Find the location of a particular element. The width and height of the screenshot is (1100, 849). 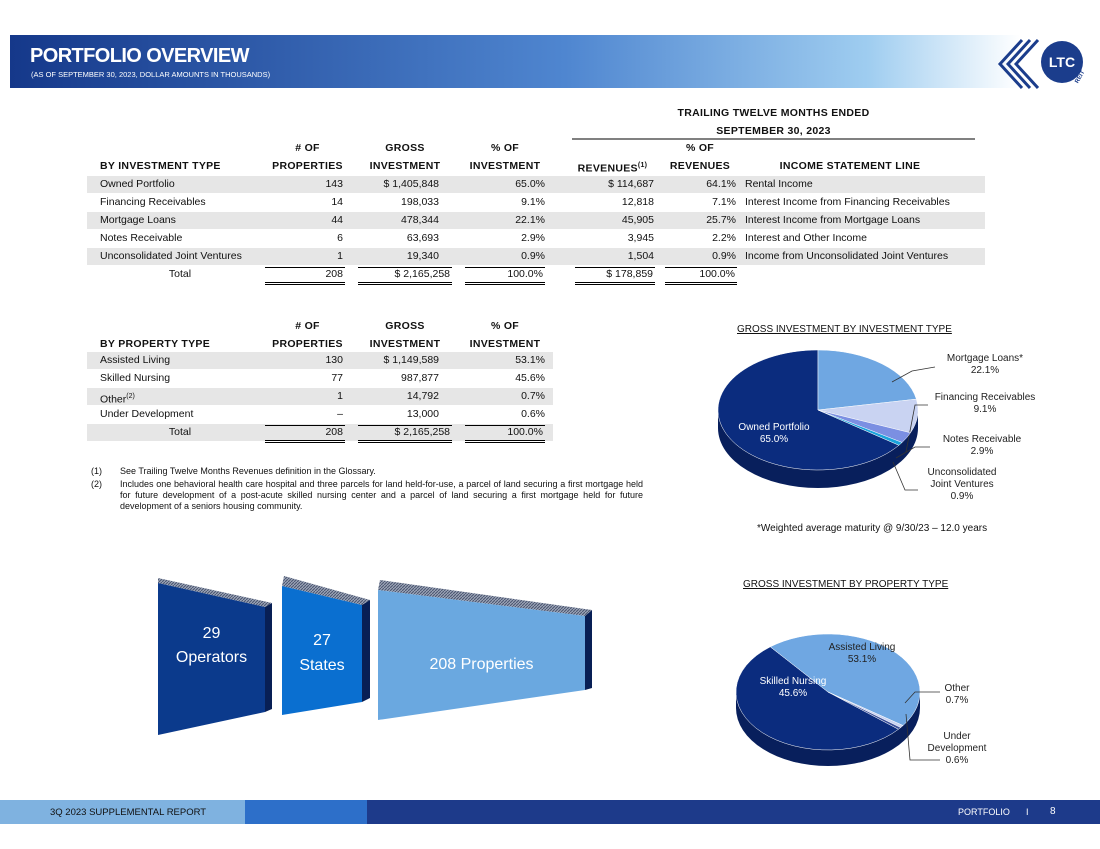

column-header: PROPERTIES is located at coordinates (307, 344).